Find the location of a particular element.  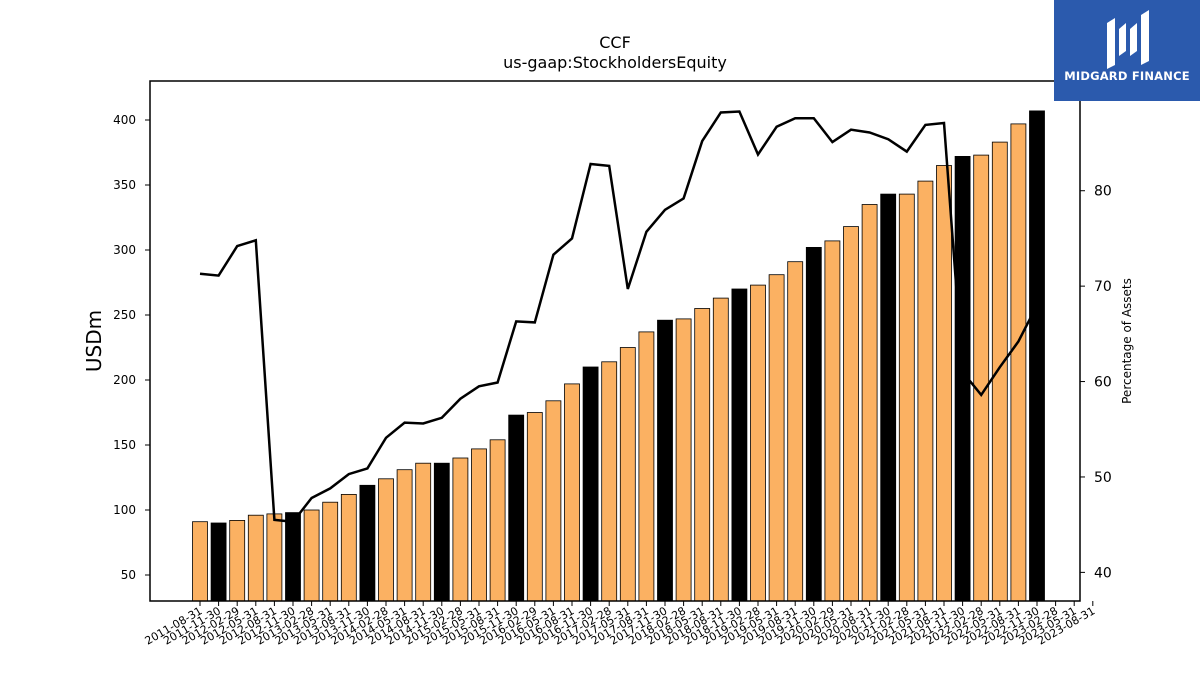

y-tick-label: 150 is located at coordinates (124, 445).